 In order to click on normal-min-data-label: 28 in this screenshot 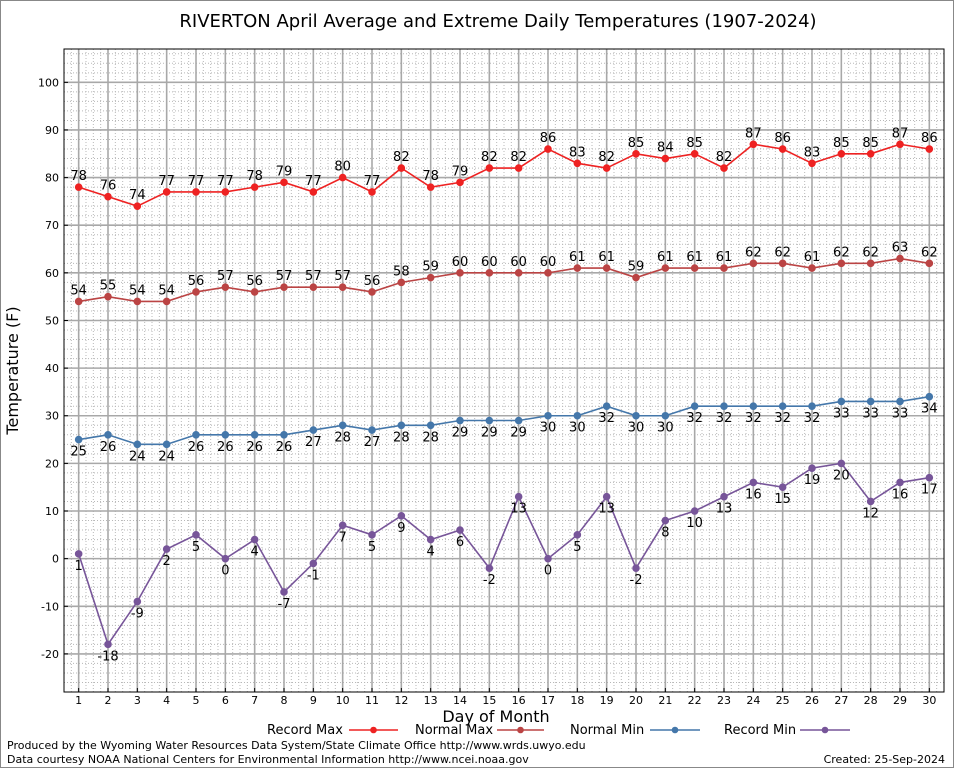, I will do `click(430, 437)`.